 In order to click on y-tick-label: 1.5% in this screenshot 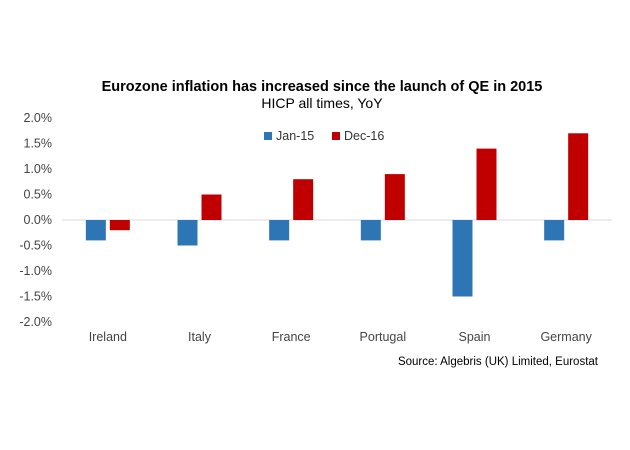, I will do `click(38, 144)`.